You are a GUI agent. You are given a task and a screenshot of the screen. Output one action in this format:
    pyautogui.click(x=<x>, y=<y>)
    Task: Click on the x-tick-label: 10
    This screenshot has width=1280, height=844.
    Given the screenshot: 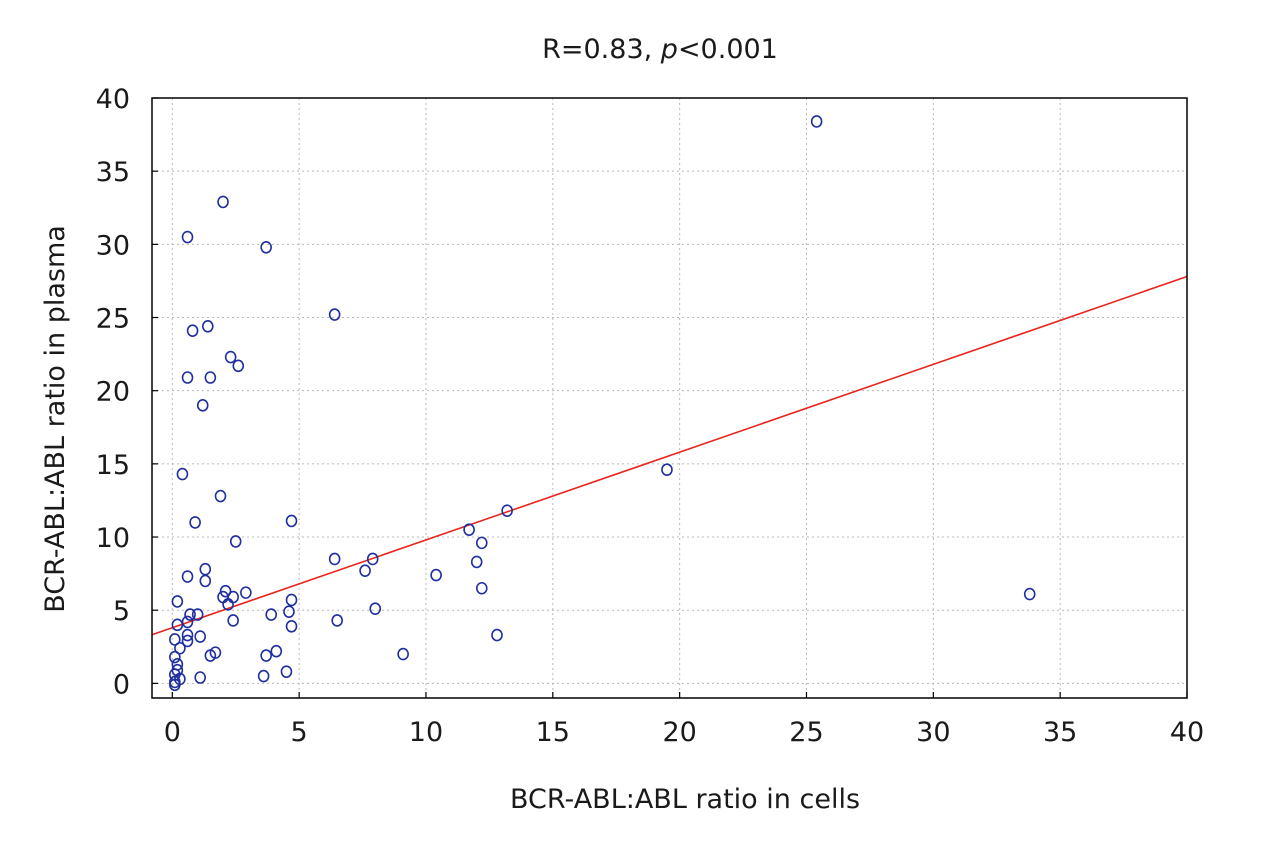 What is the action you would take?
    pyautogui.click(x=426, y=732)
    